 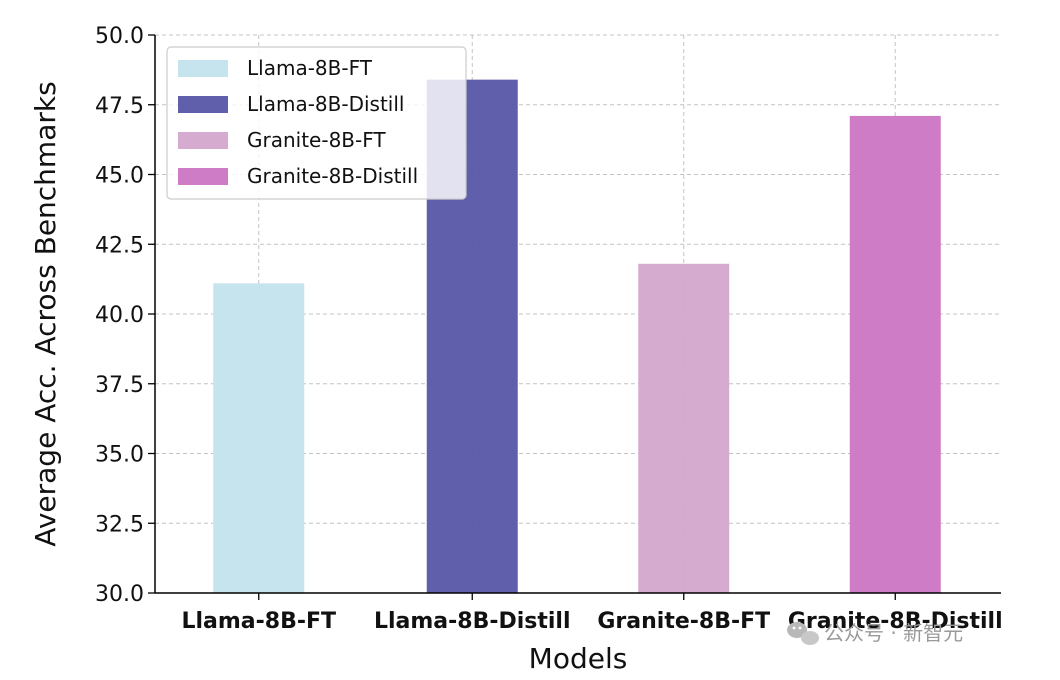 What do you see at coordinates (119, 176) in the screenshot?
I see `y-tick-label: 45.0` at bounding box center [119, 176].